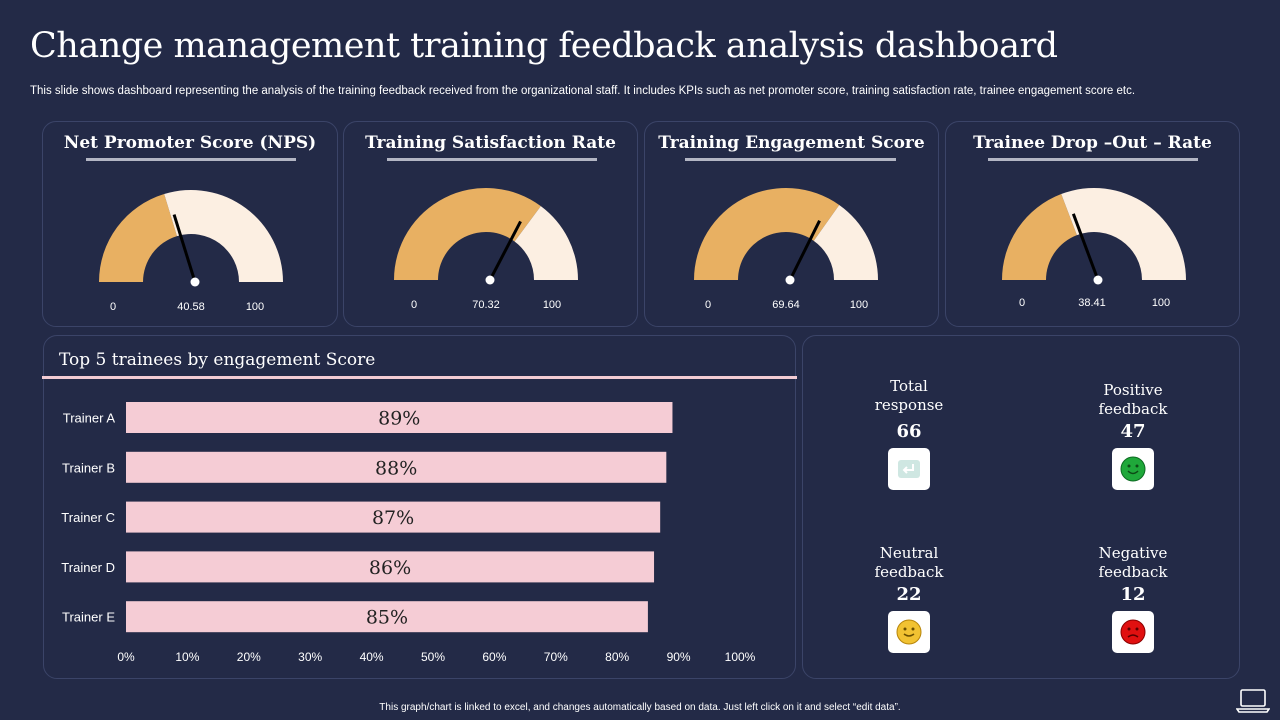 The height and width of the screenshot is (720, 1280). I want to click on yellow-smiley-icon, so click(909, 632).